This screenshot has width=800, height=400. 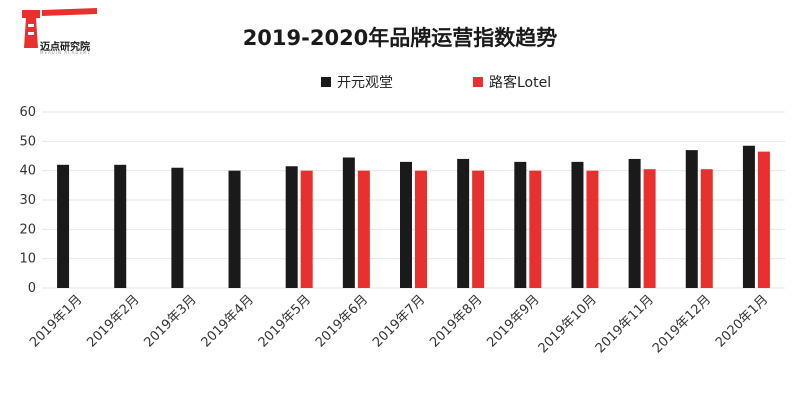 I want to click on logo: 迈点研究院 MEADIN ACADEMY, so click(x=57, y=29).